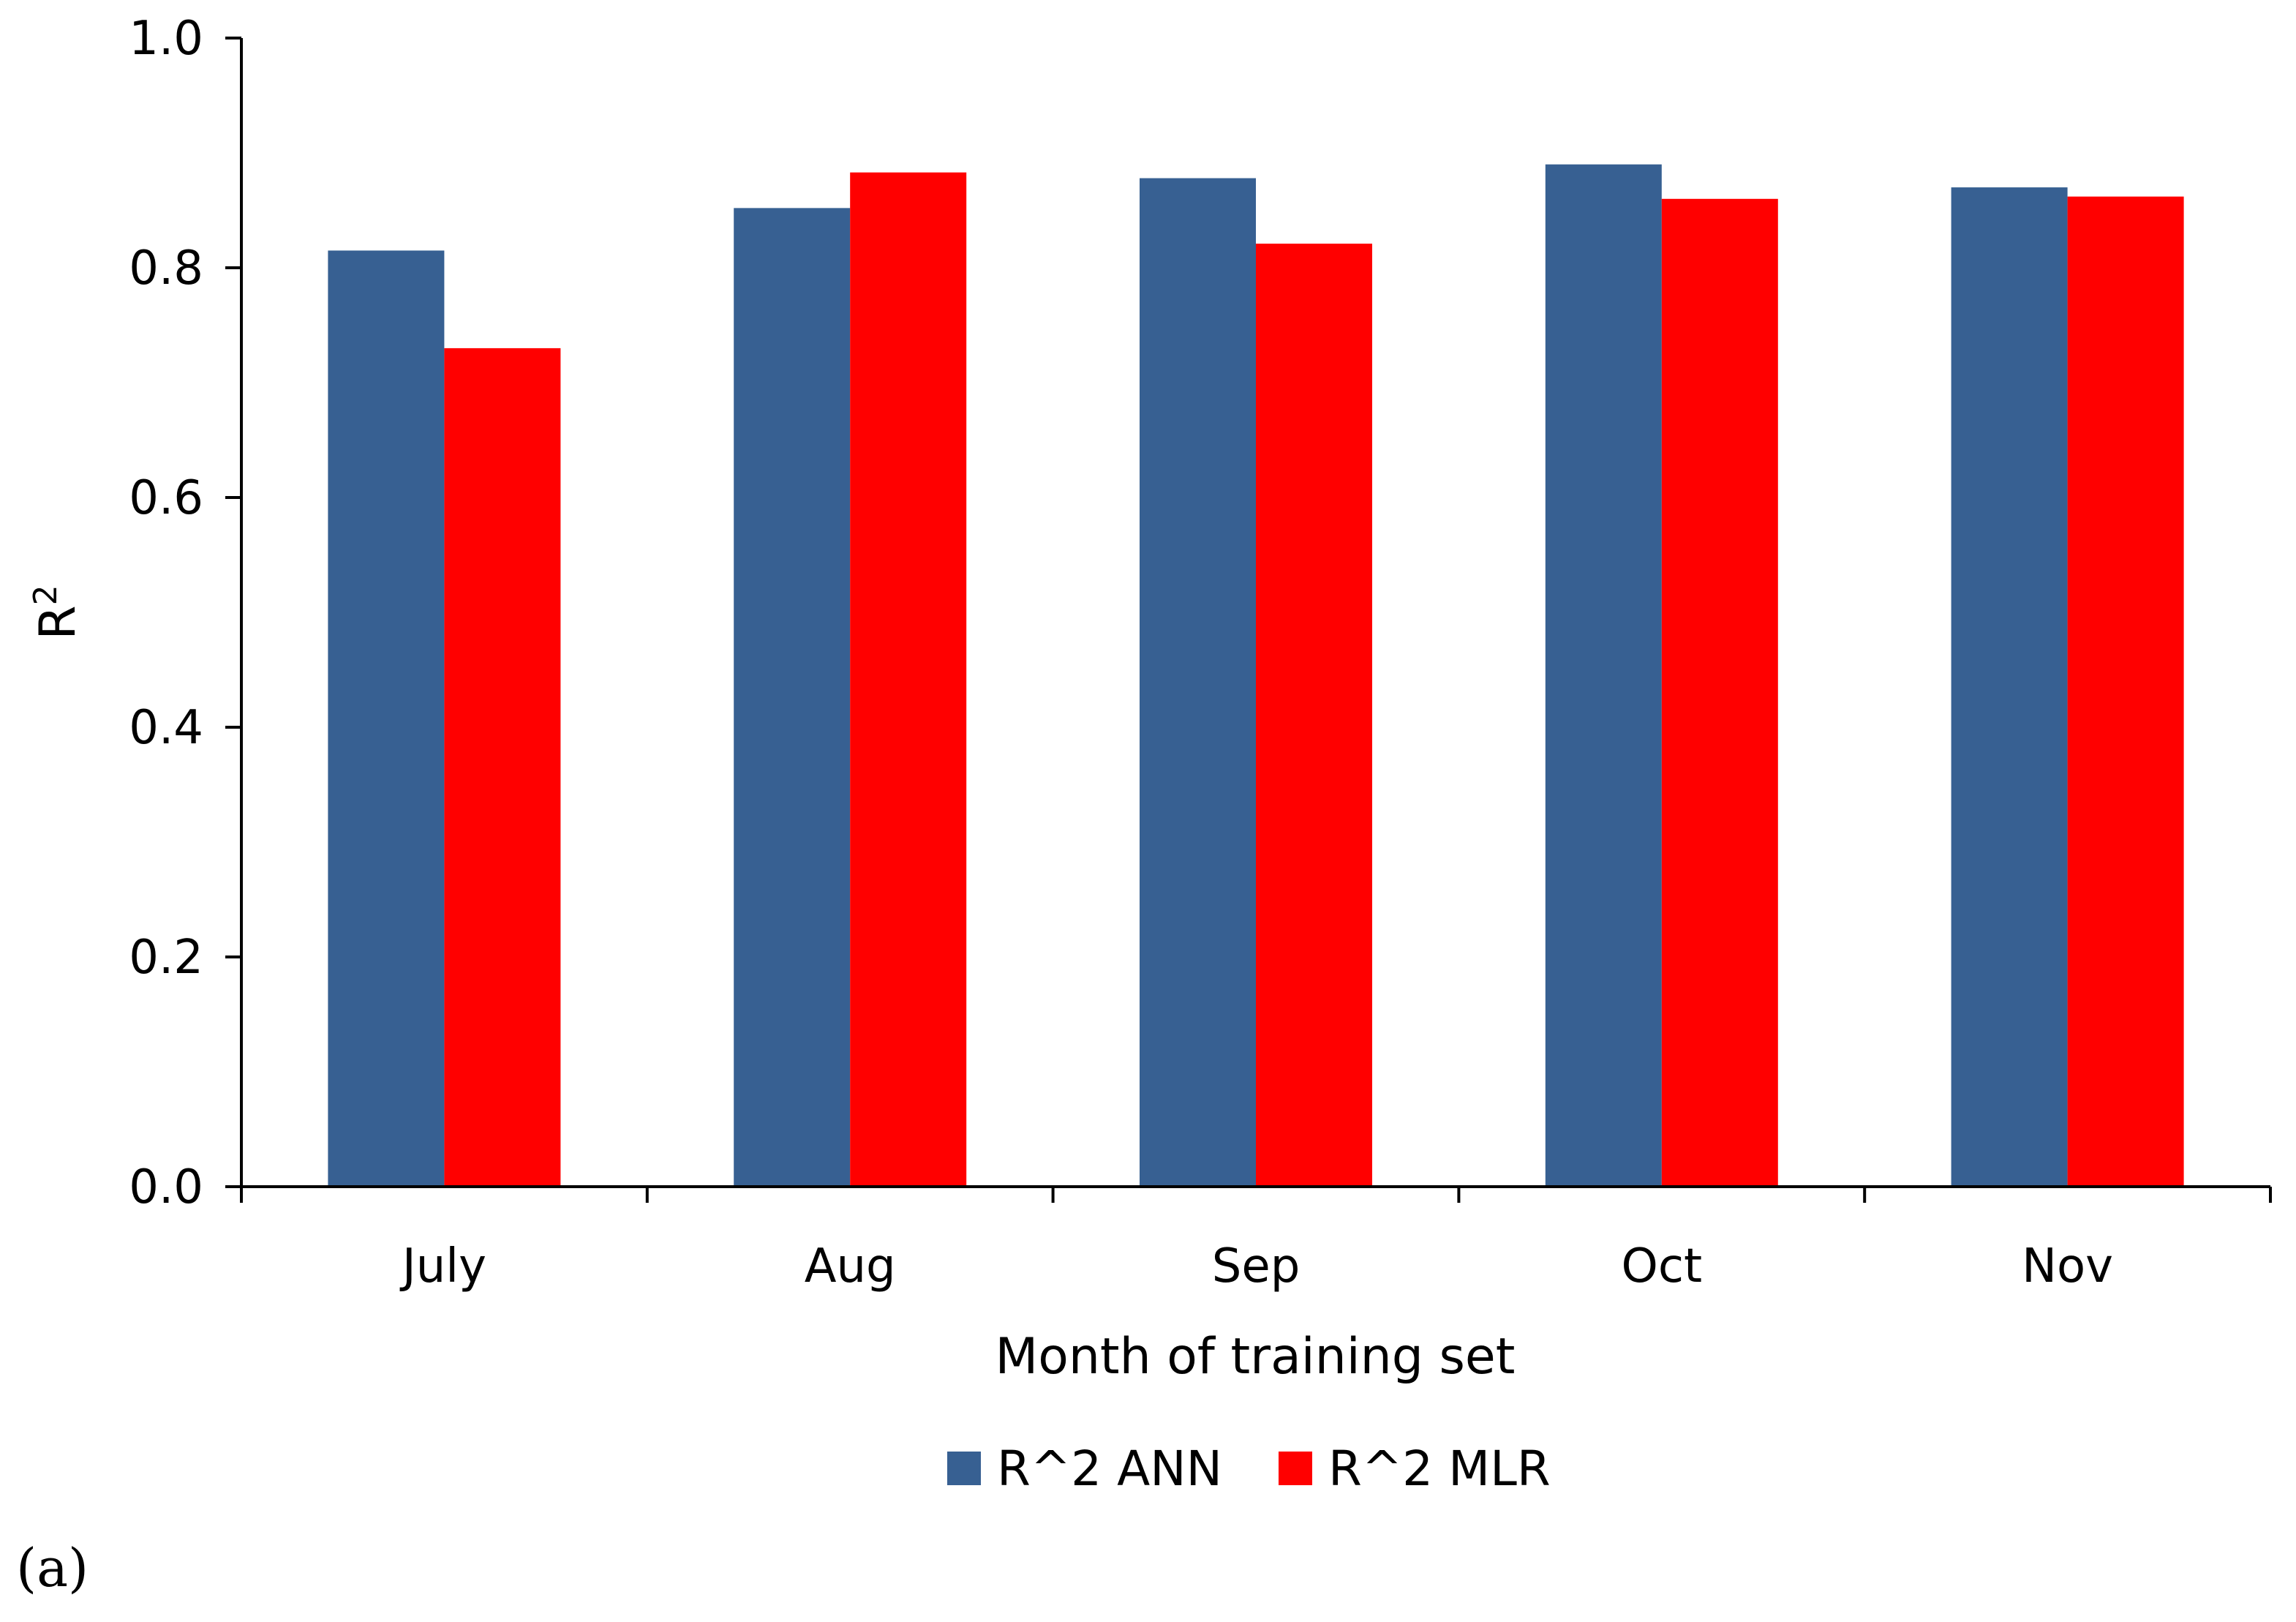 This screenshot has width=2296, height=1622. I want to click on bar-mlr-oct, so click(1719, 691).